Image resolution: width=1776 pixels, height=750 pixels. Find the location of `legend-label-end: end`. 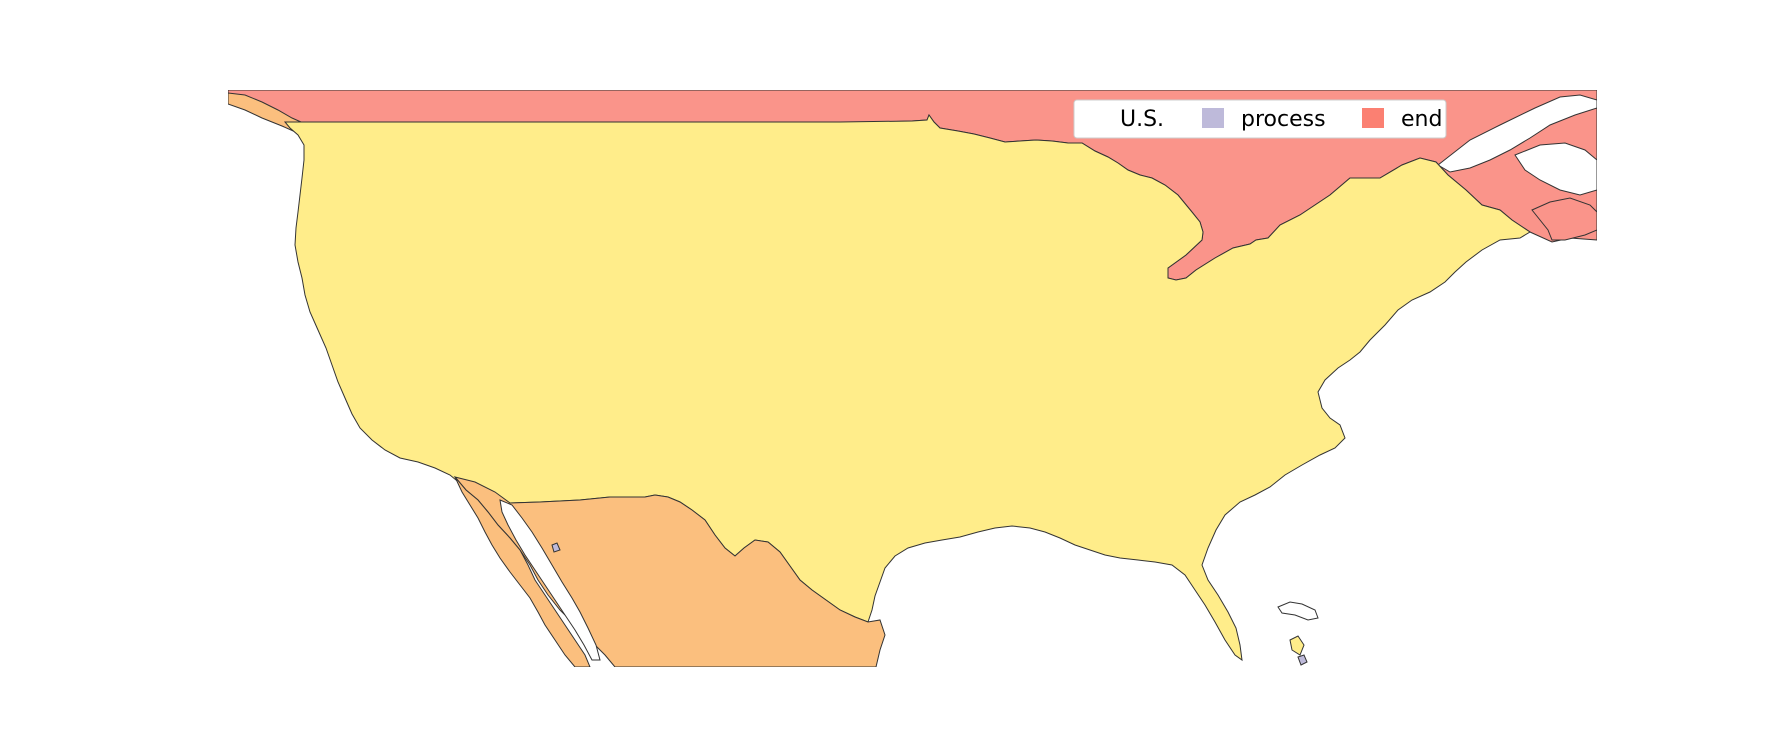

legend-label-end: end is located at coordinates (1421, 119).